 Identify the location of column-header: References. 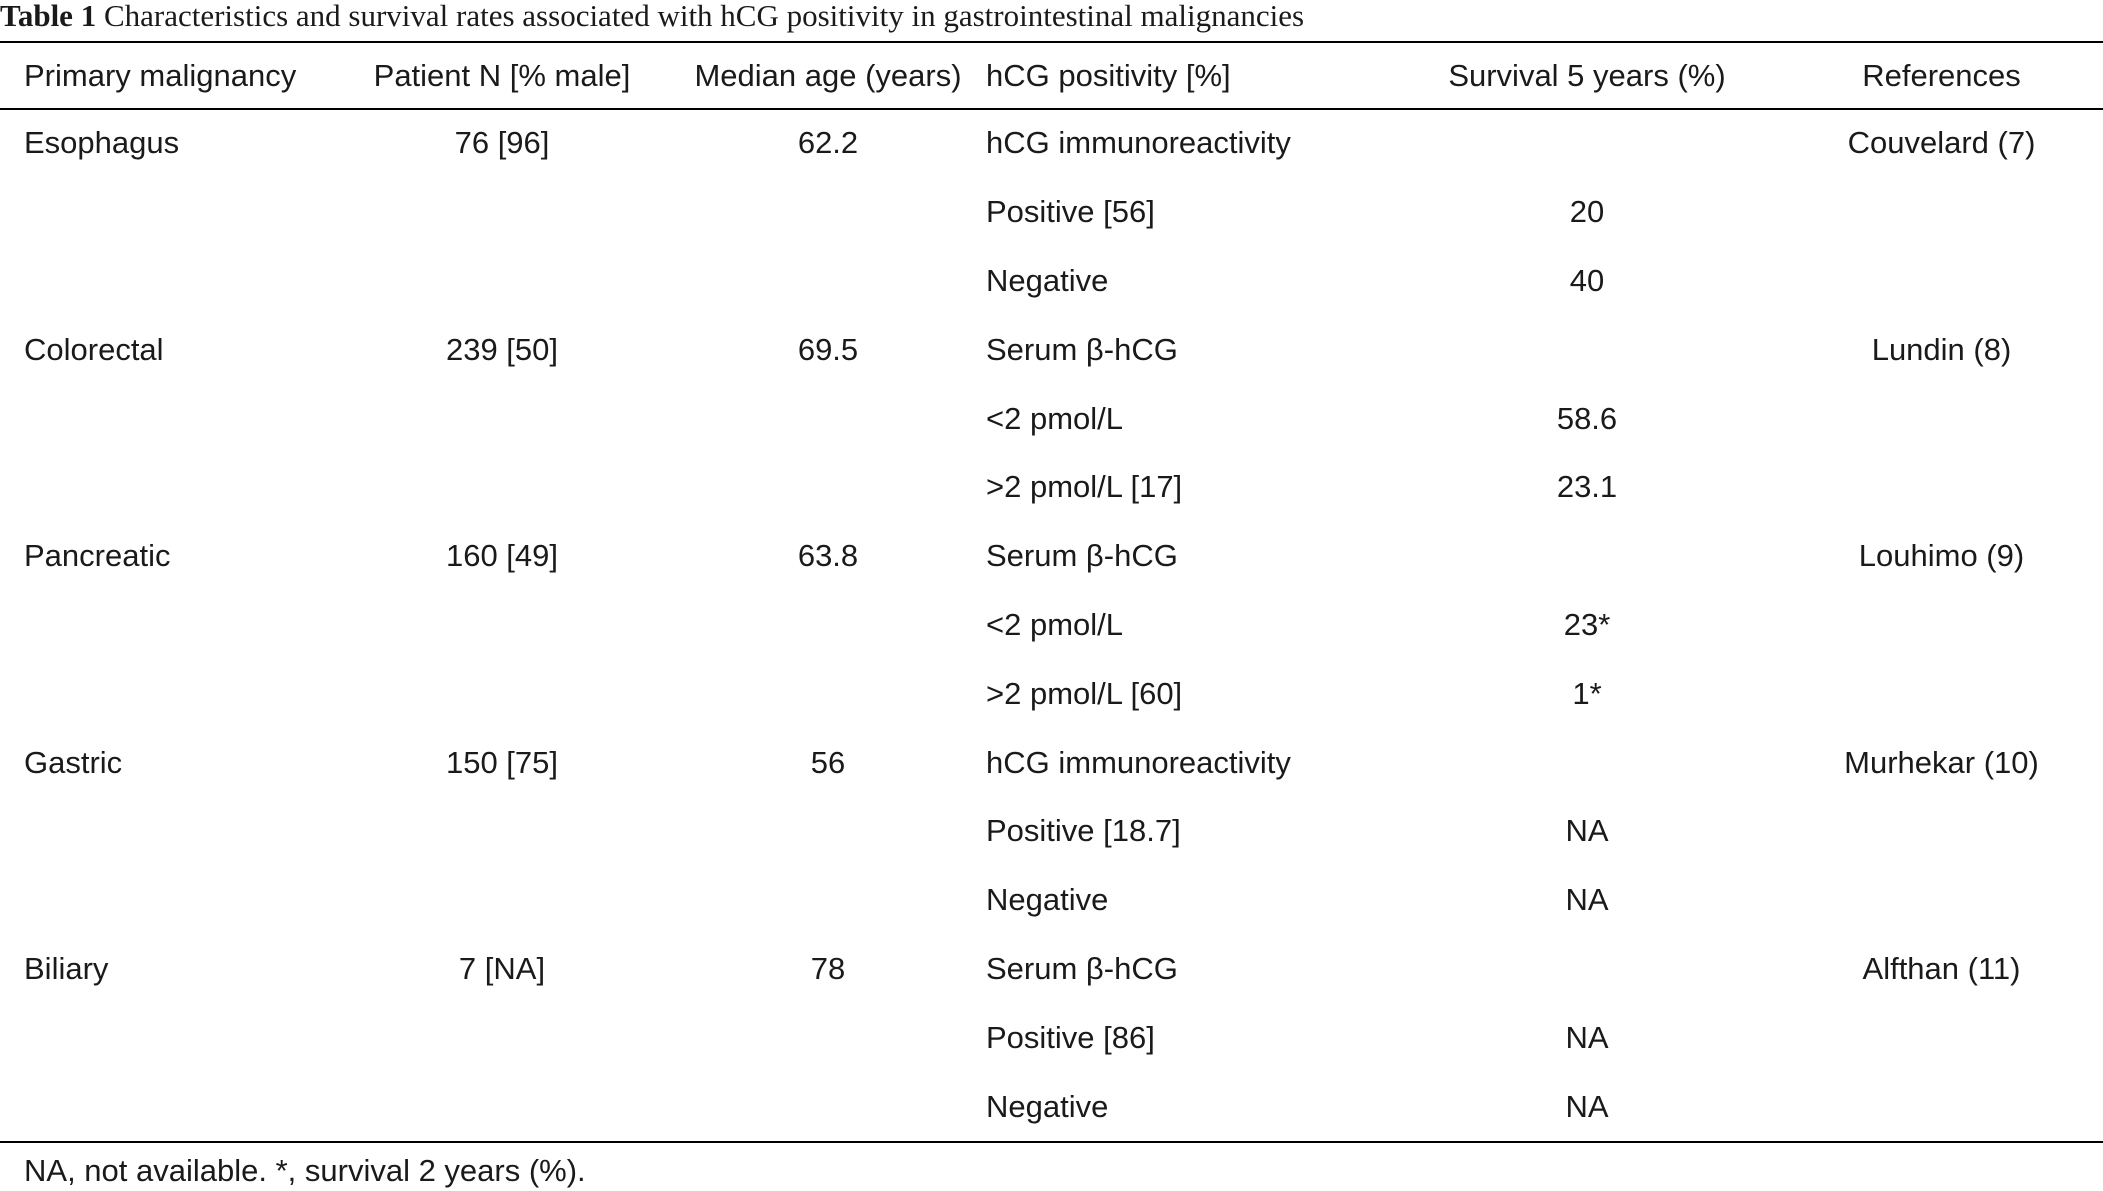
(1941, 75).